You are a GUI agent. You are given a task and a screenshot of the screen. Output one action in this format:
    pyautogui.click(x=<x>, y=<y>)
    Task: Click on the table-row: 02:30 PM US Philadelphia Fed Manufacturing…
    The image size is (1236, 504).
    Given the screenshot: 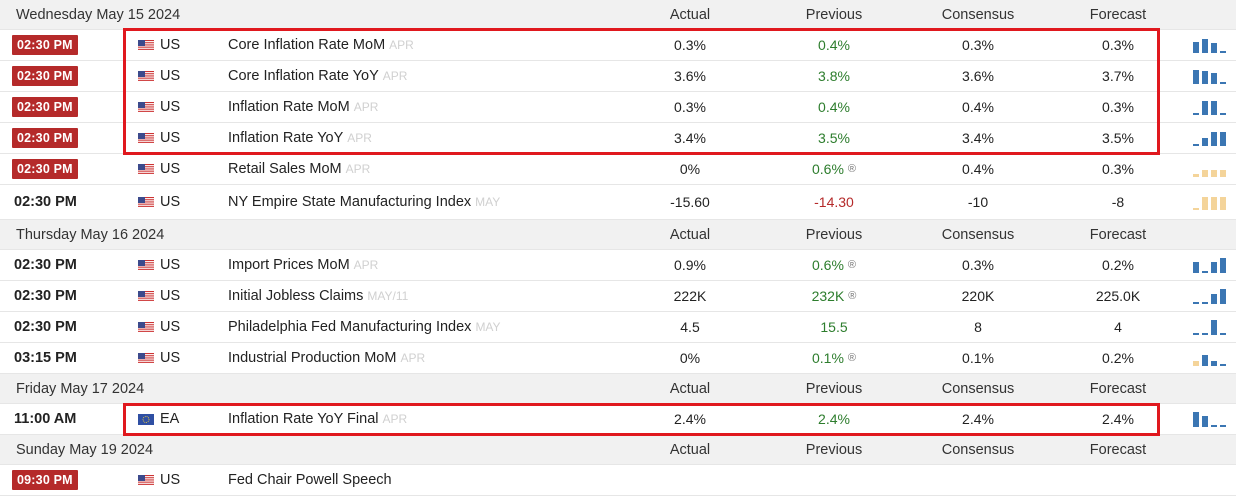 What is the action you would take?
    pyautogui.click(x=618, y=327)
    